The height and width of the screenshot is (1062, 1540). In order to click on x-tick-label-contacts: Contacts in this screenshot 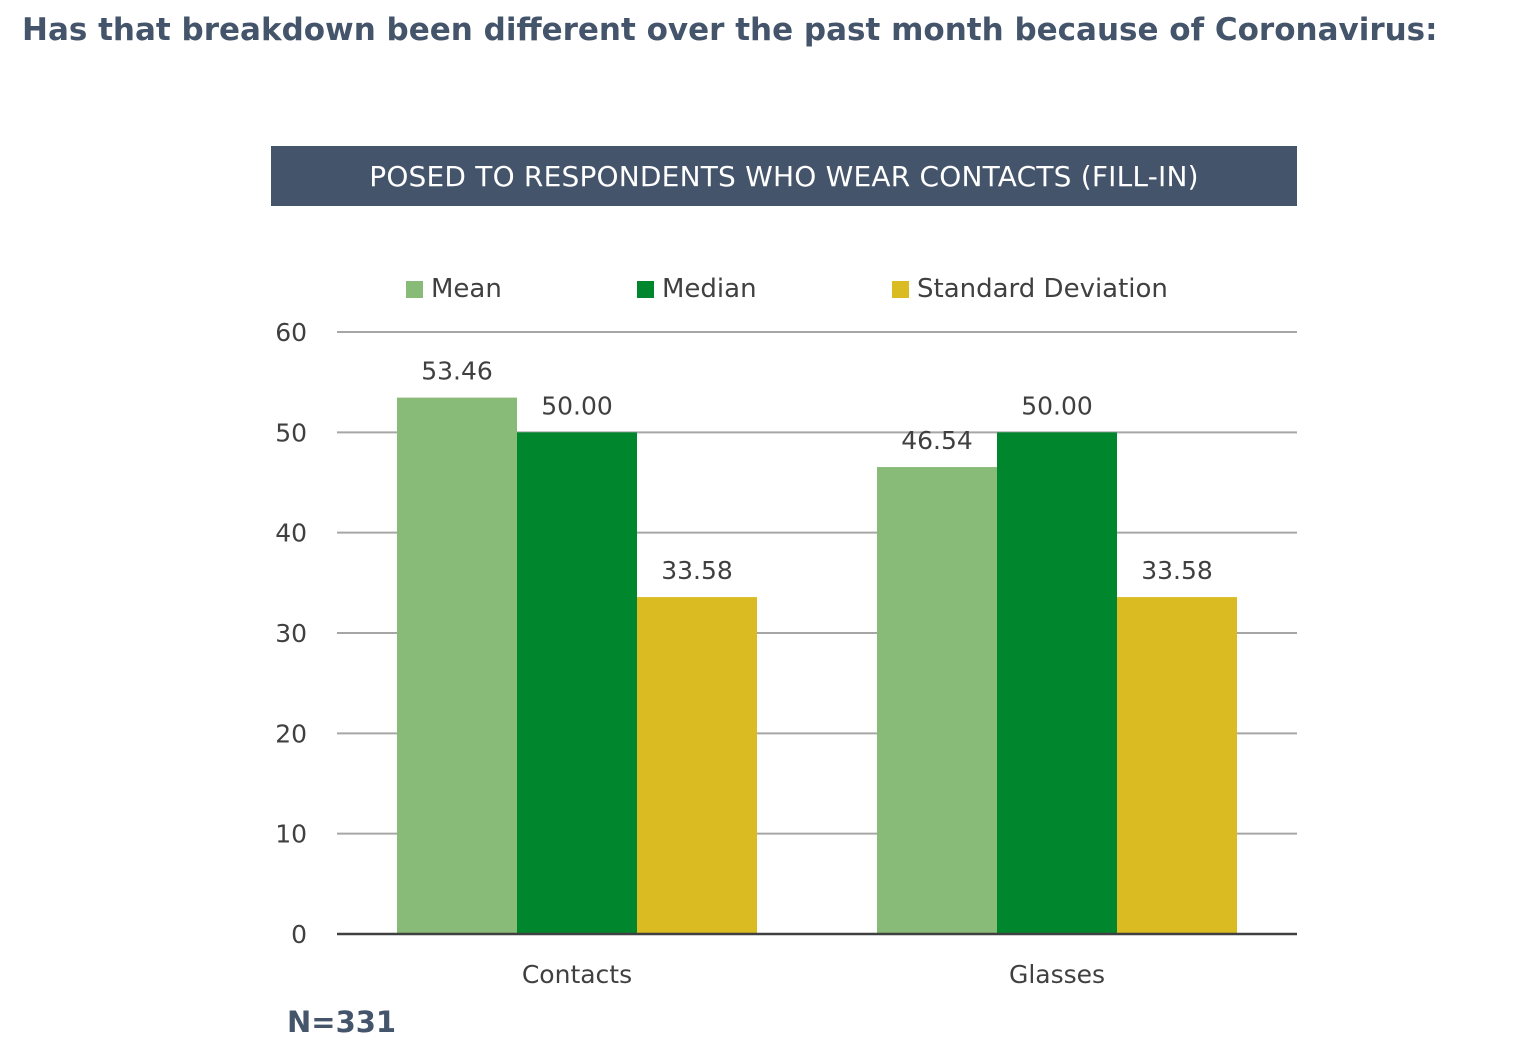, I will do `click(577, 974)`.